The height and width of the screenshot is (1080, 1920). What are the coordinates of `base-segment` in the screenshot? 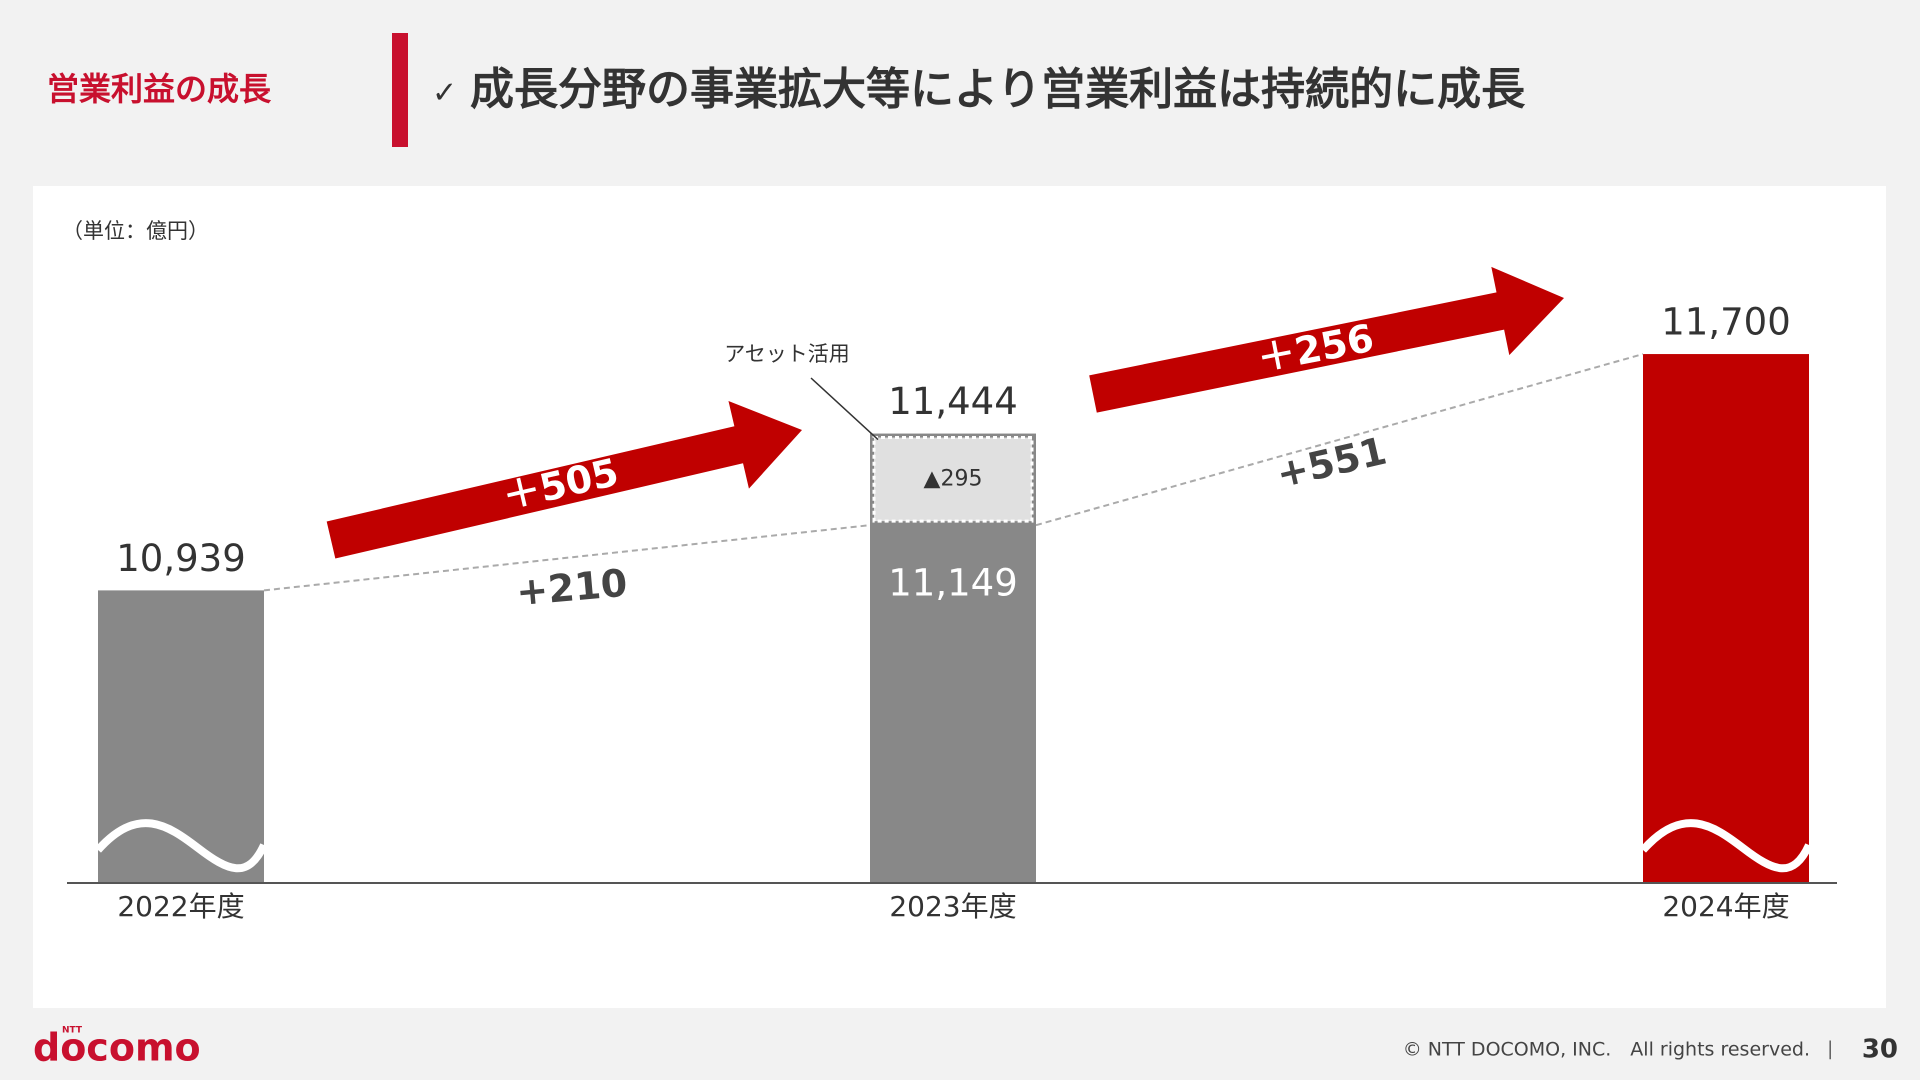 It's located at (953, 703).